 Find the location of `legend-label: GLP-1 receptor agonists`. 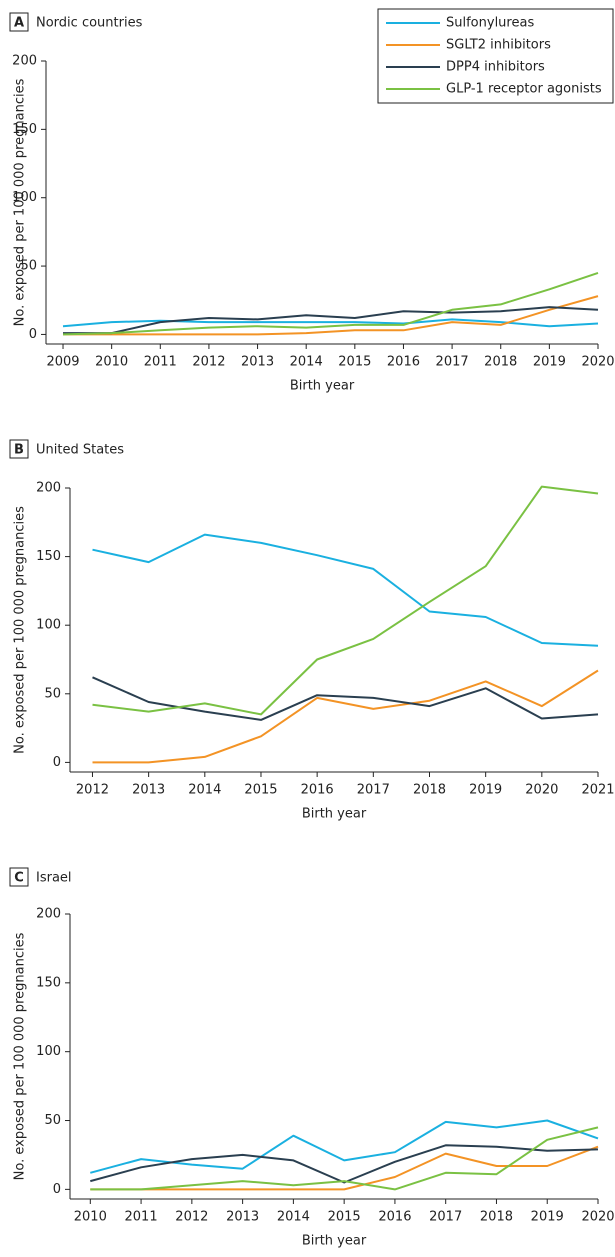

legend-label: GLP-1 receptor agonists is located at coordinates (524, 89).